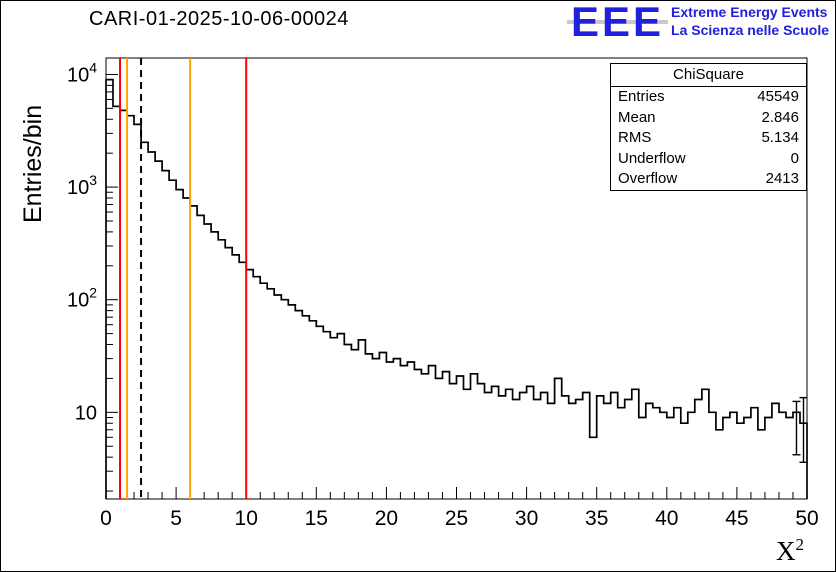 This screenshot has width=836, height=572. Describe the element at coordinates (708, 138) in the screenshot. I see `stats-row-rms: RMS 5.134` at that location.